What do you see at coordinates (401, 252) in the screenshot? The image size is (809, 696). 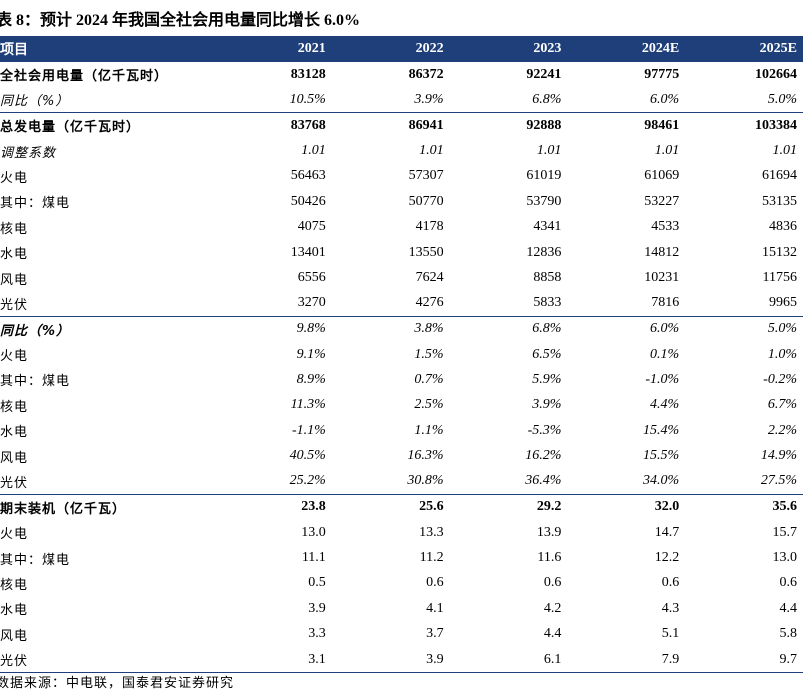 I see `table-row: 水电 13401 13550 12836 14812 15132` at bounding box center [401, 252].